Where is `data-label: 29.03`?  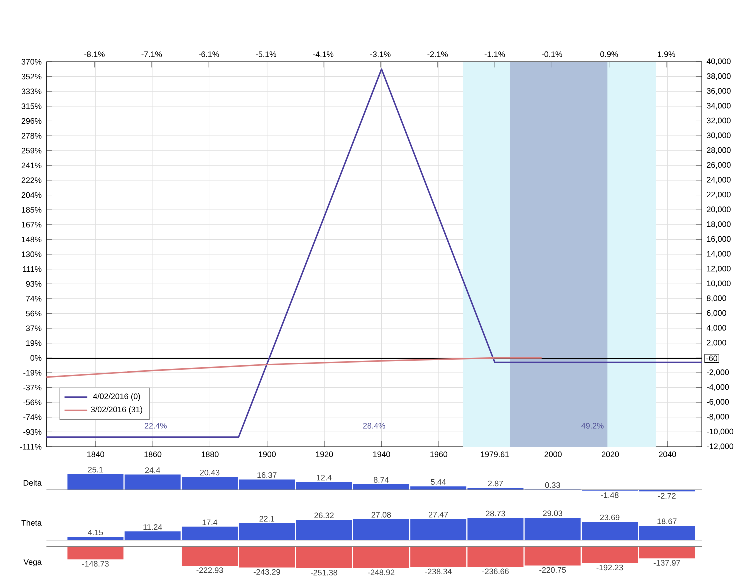
data-label: 29.03 is located at coordinates (553, 513).